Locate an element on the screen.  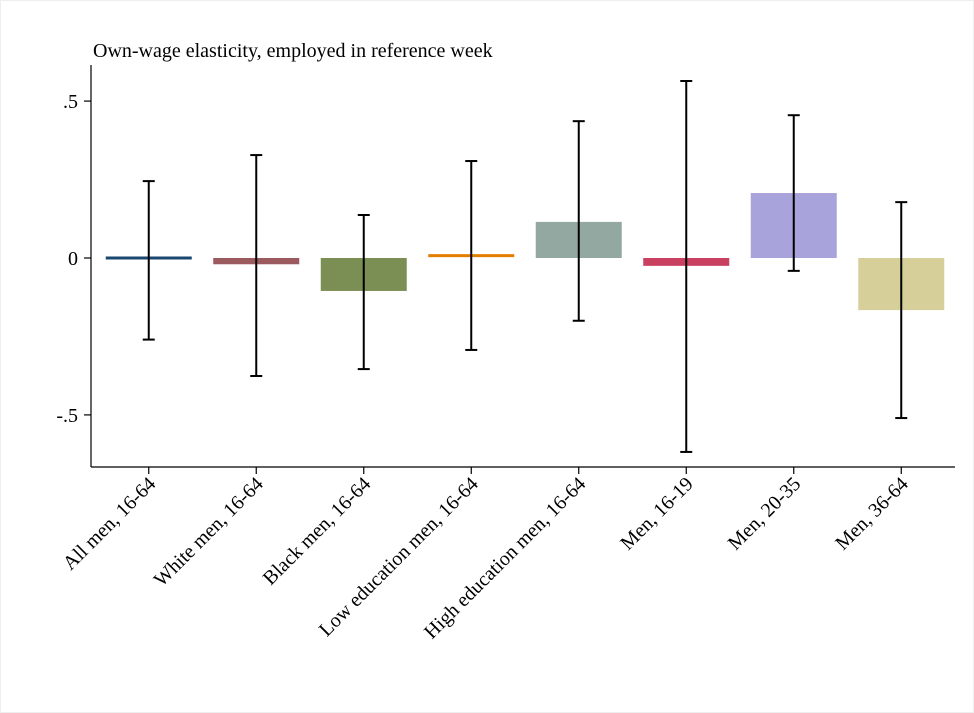
y-tick-label: .5 is located at coordinates (70, 102).